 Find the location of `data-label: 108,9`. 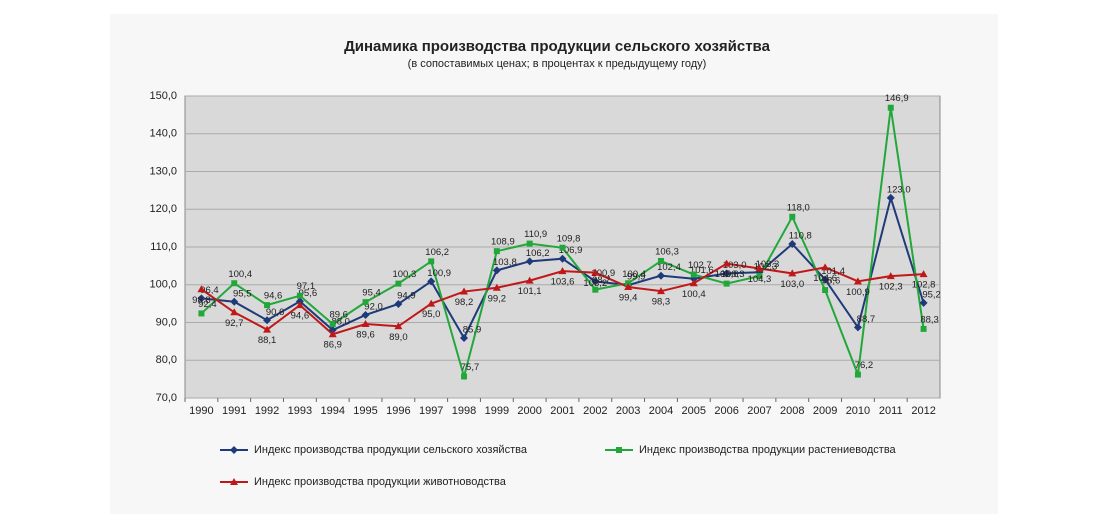

data-label: 108,9 is located at coordinates (503, 242).